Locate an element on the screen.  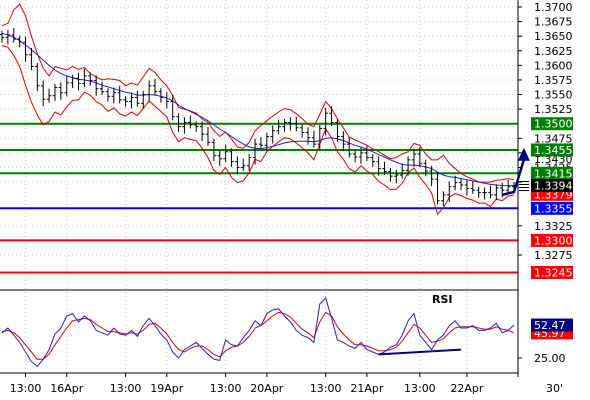
time-tick-label: 19Apr is located at coordinates (167, 388).